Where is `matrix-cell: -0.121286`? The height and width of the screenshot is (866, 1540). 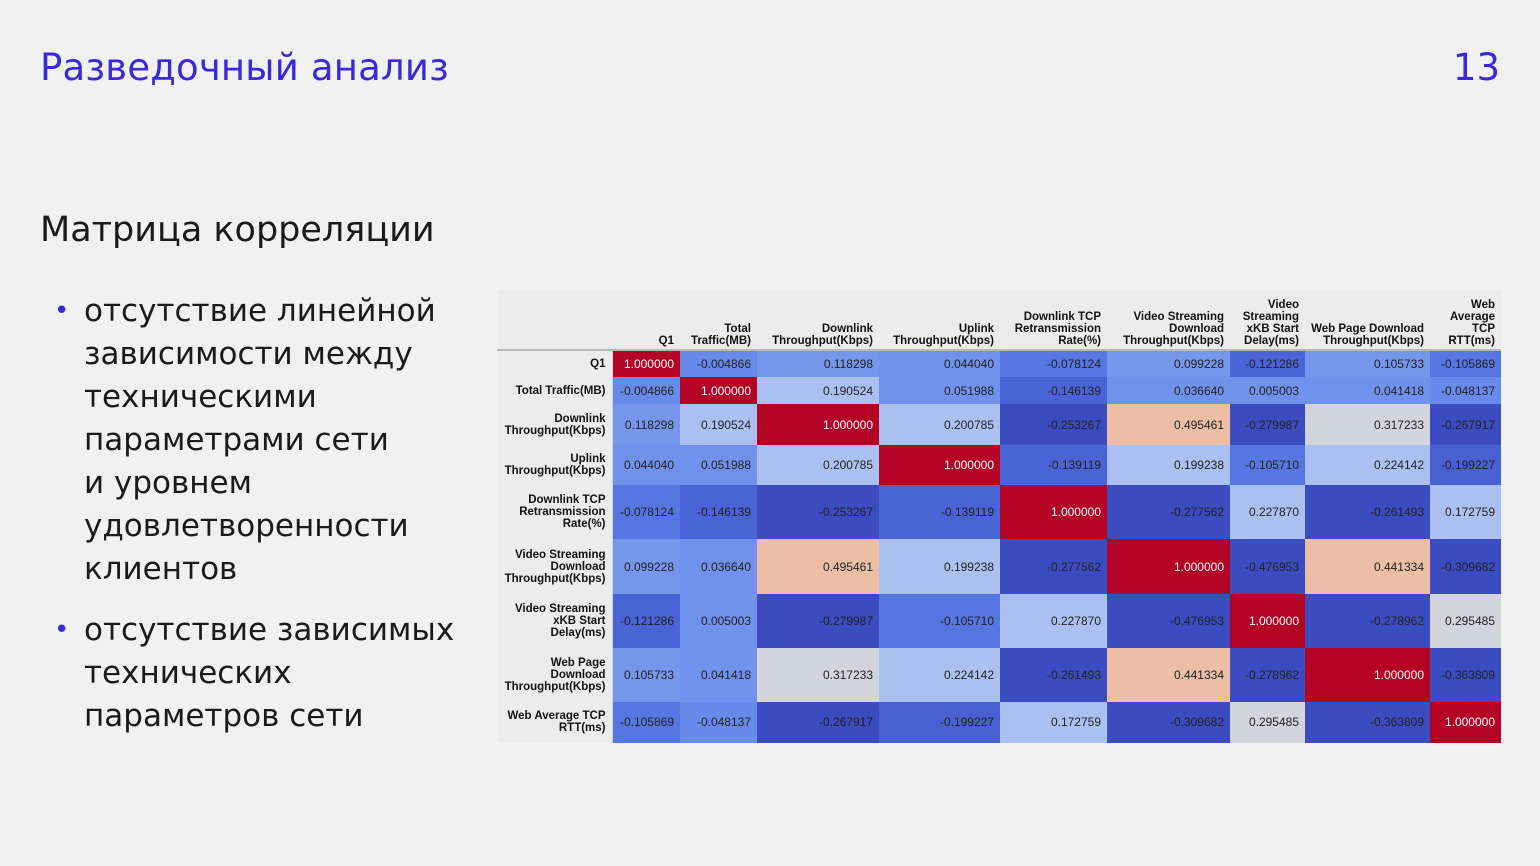 matrix-cell: -0.121286 is located at coordinates (646, 620).